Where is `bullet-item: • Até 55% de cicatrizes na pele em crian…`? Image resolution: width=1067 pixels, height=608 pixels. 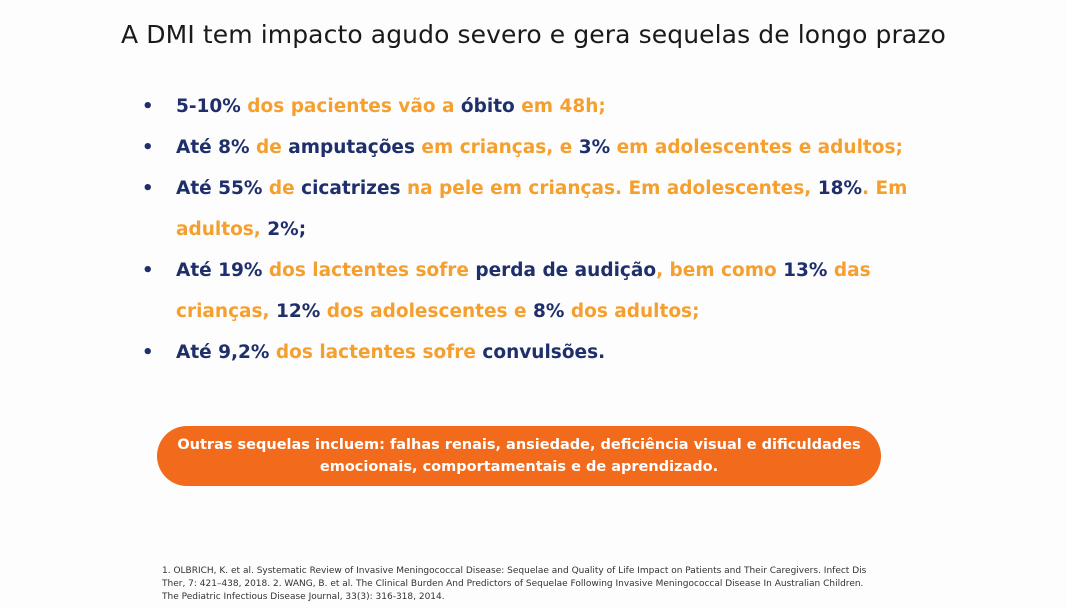
bullet-item: • Até 55% de cicatrizes na pele em crian… is located at coordinates (546, 209).